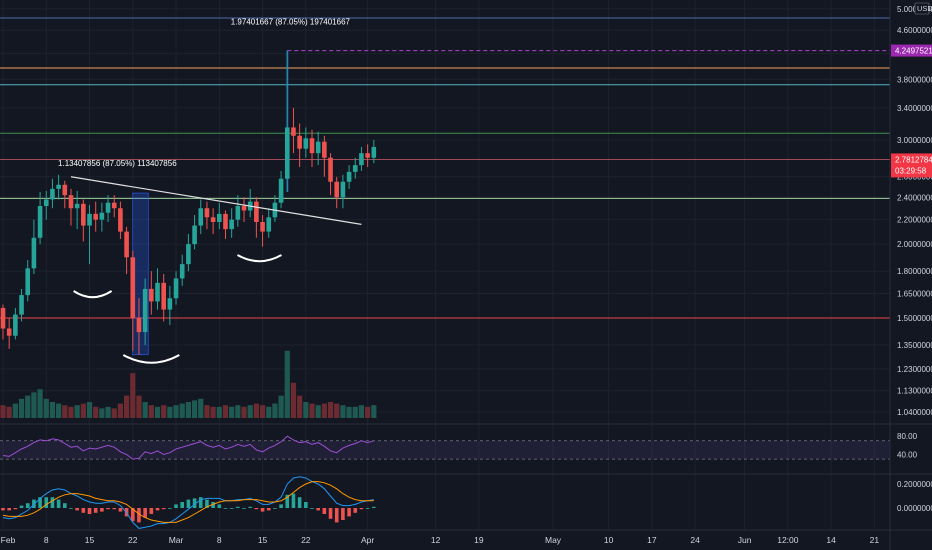  I want to click on currency-badge, so click(922, 8).